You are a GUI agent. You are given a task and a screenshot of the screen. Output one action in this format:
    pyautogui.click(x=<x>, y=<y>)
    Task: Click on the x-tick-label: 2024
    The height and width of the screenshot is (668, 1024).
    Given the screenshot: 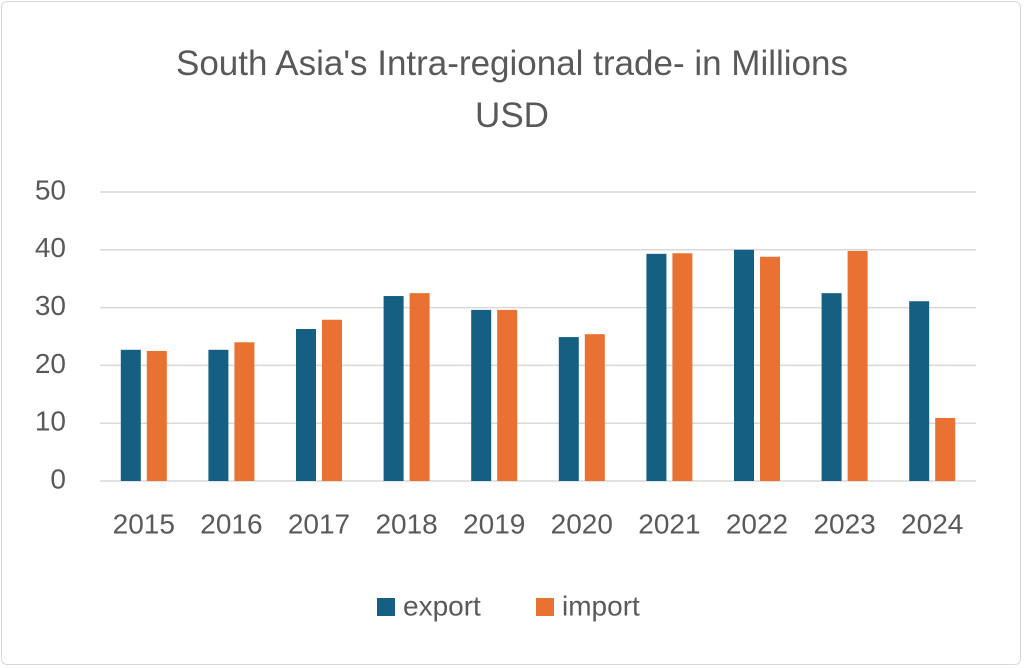 What is the action you would take?
    pyautogui.click(x=932, y=523)
    